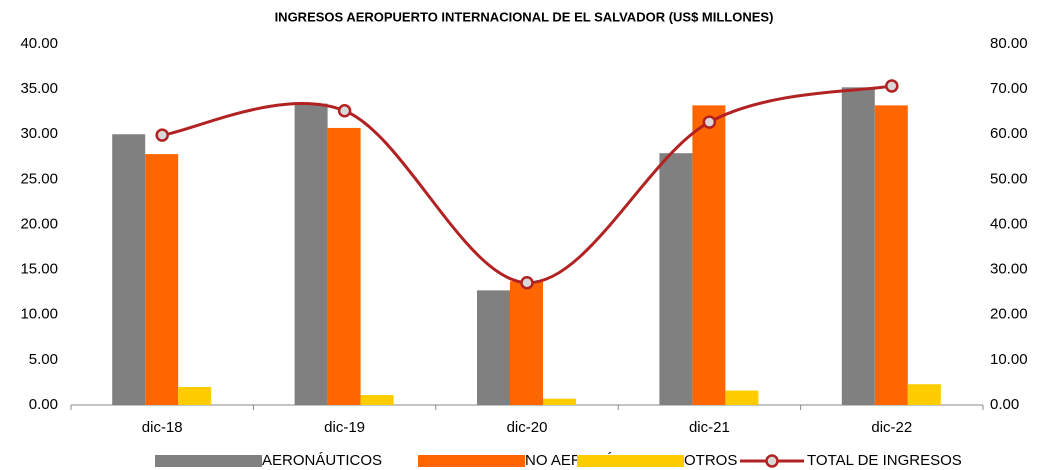 This screenshot has height=470, width=1049. Describe the element at coordinates (709, 427) in the screenshot. I see `x-tick-label: dic-21` at that location.